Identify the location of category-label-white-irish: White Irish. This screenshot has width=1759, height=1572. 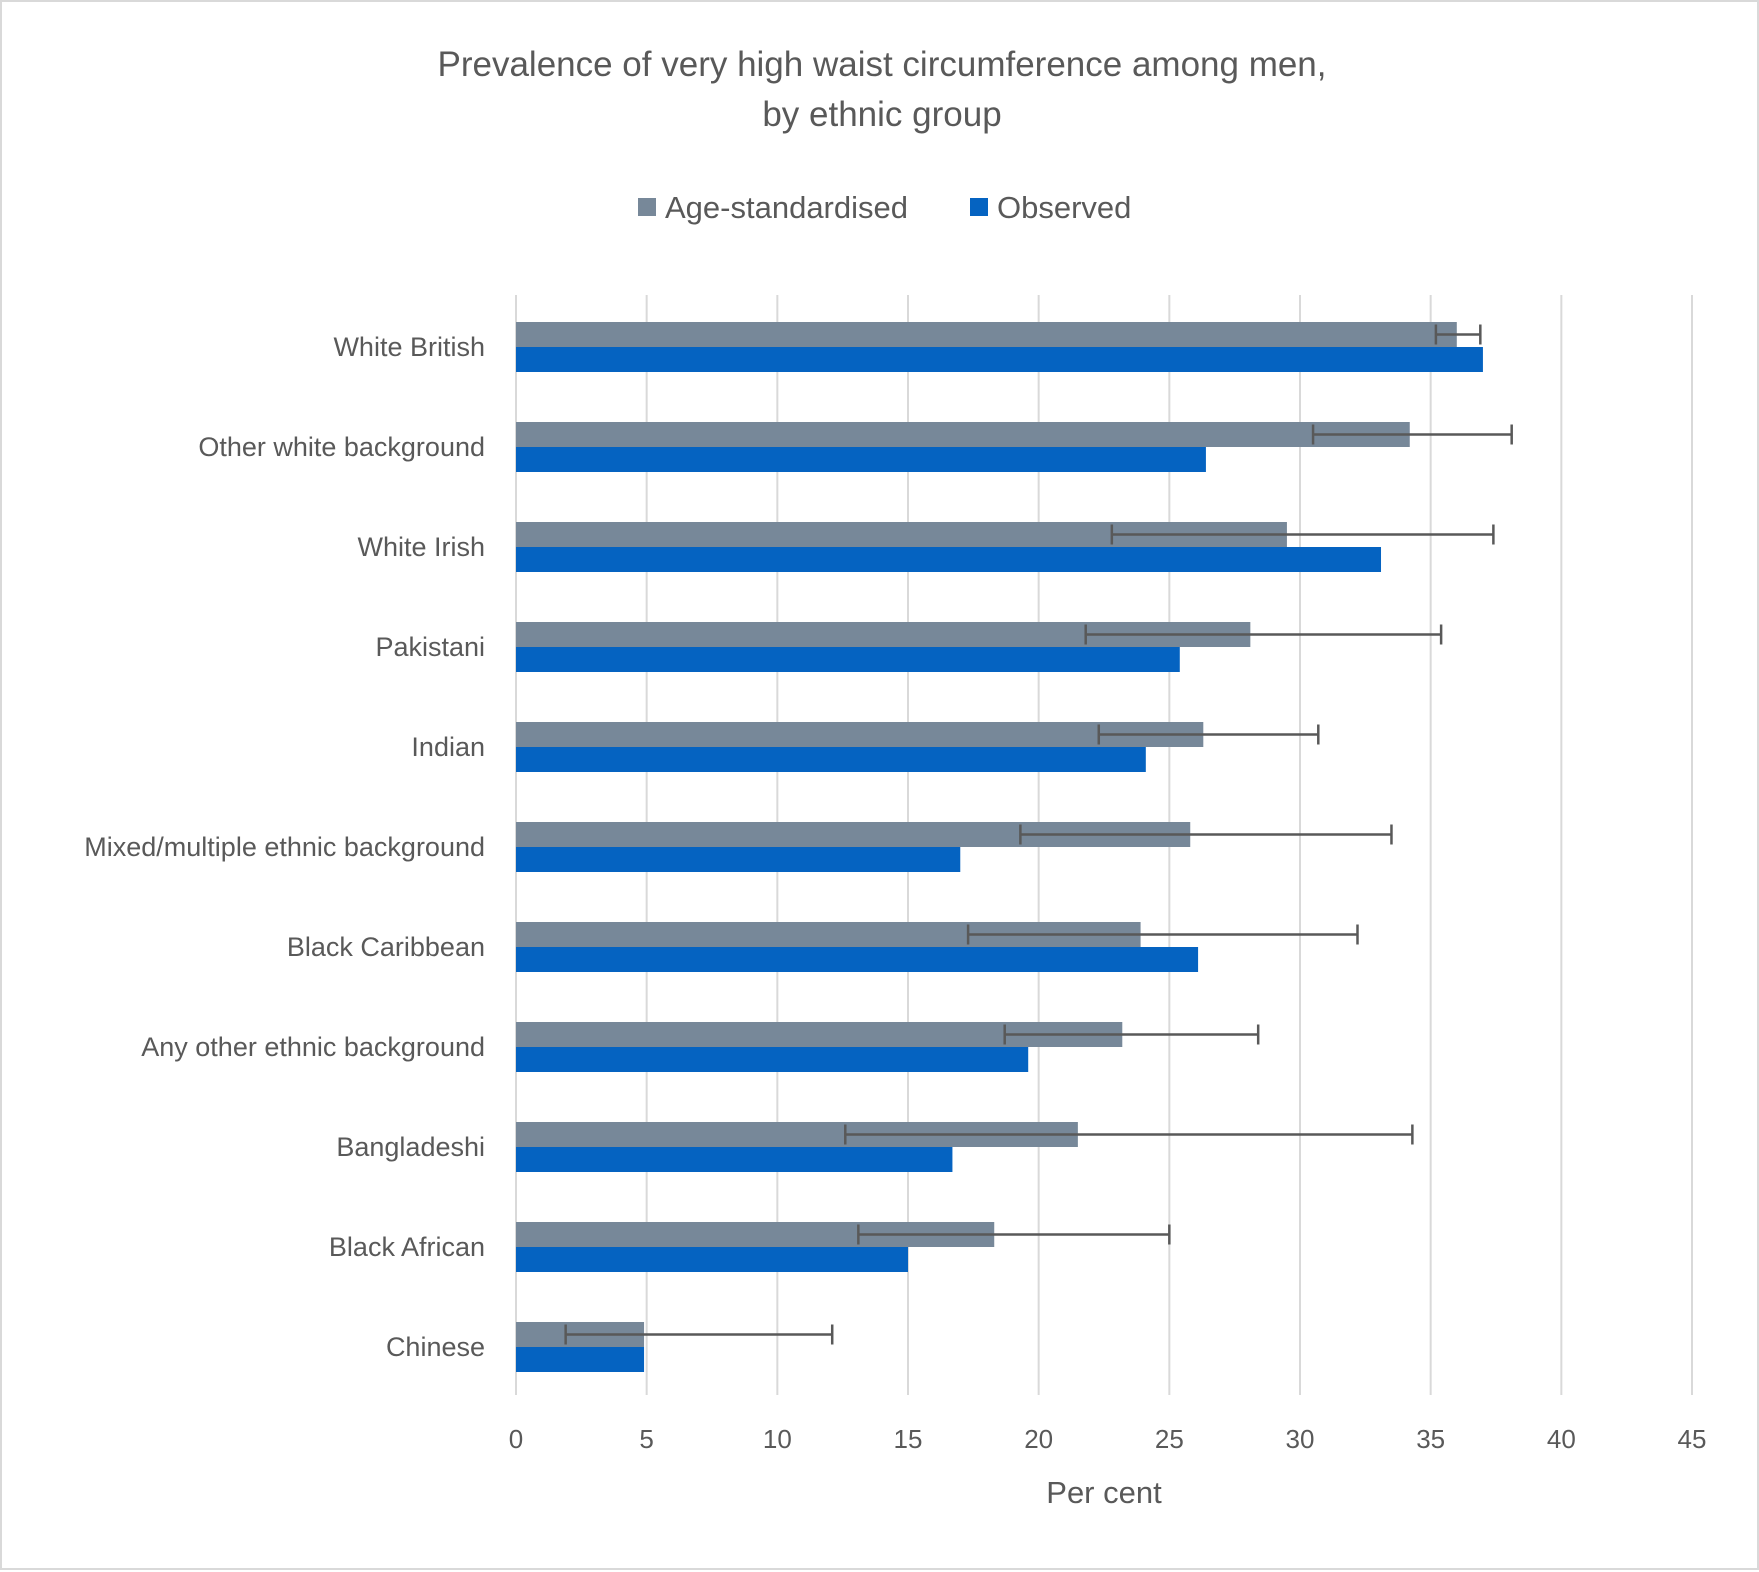
(421, 547).